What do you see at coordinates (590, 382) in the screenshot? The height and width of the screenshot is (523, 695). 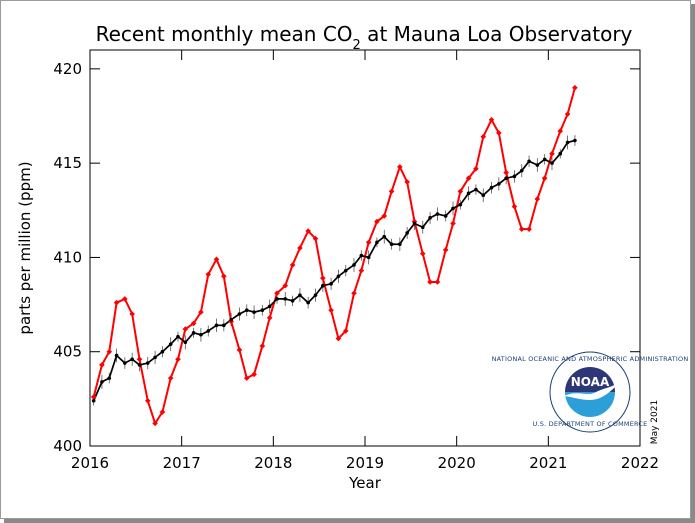 I see `logo-wordmark: NOAA` at bounding box center [590, 382].